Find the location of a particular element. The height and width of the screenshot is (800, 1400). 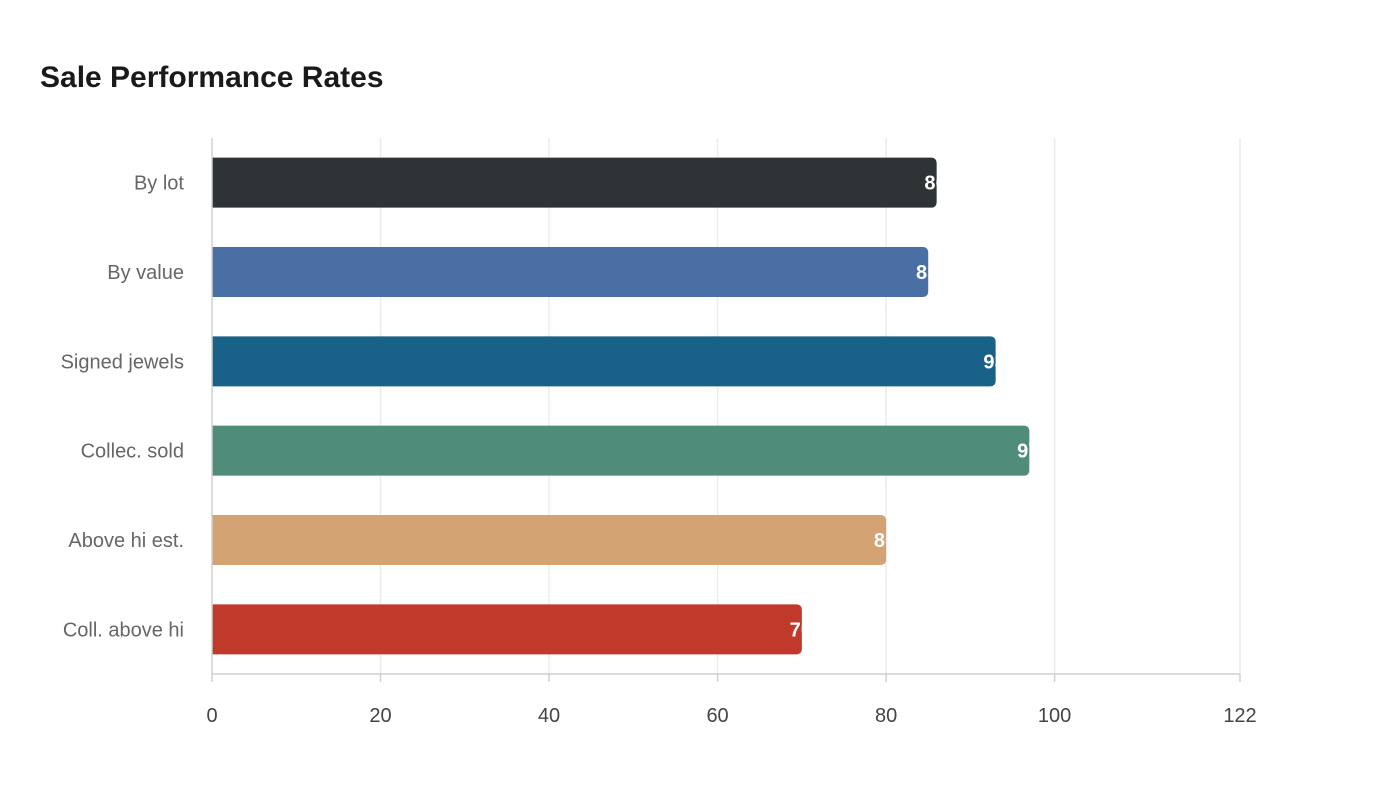

value-label: 93 is located at coordinates (994, 362).